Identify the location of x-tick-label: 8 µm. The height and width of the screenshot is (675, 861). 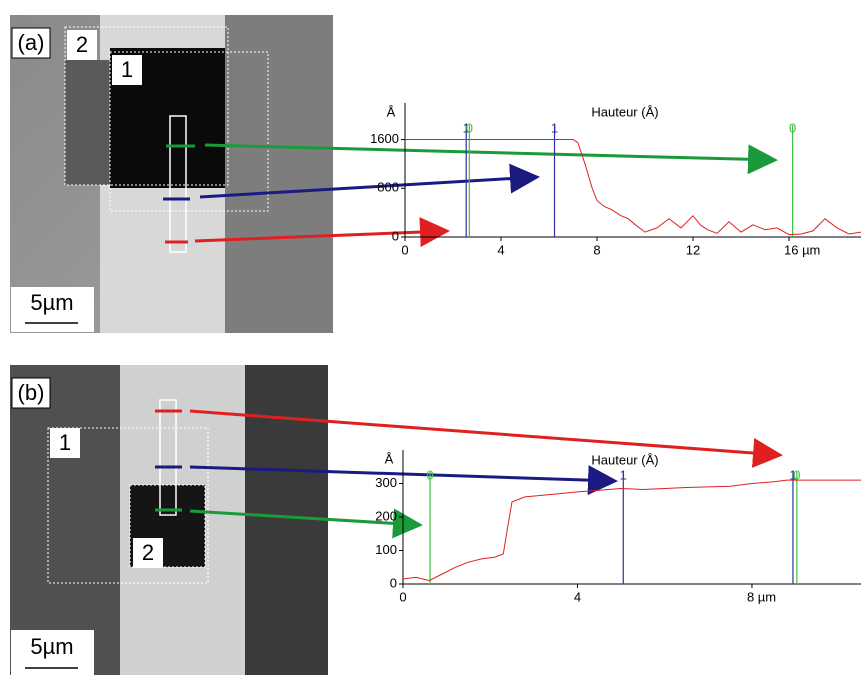
(761, 596).